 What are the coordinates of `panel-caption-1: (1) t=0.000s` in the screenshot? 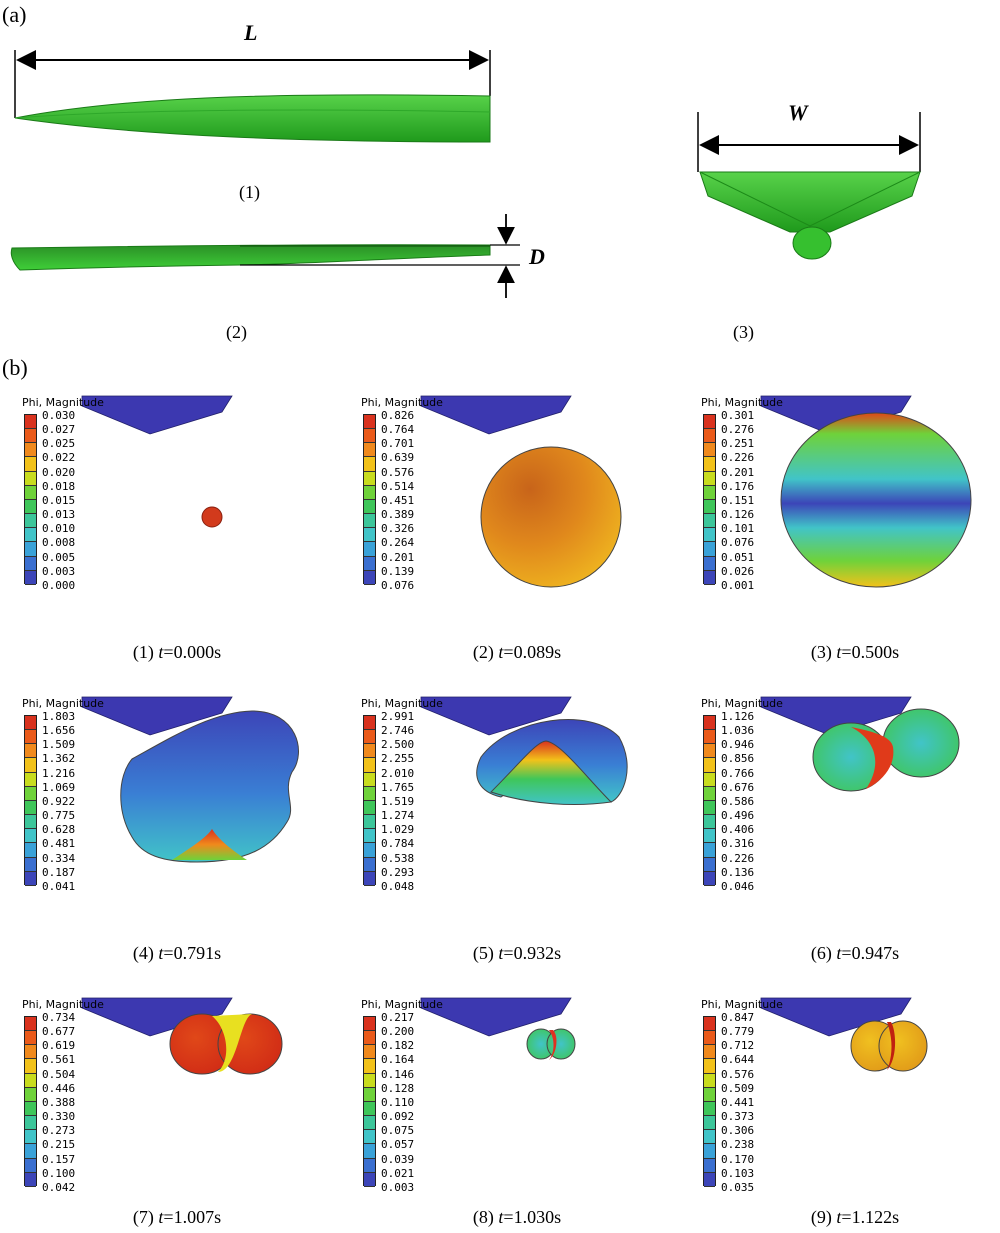 It's located at (177, 652).